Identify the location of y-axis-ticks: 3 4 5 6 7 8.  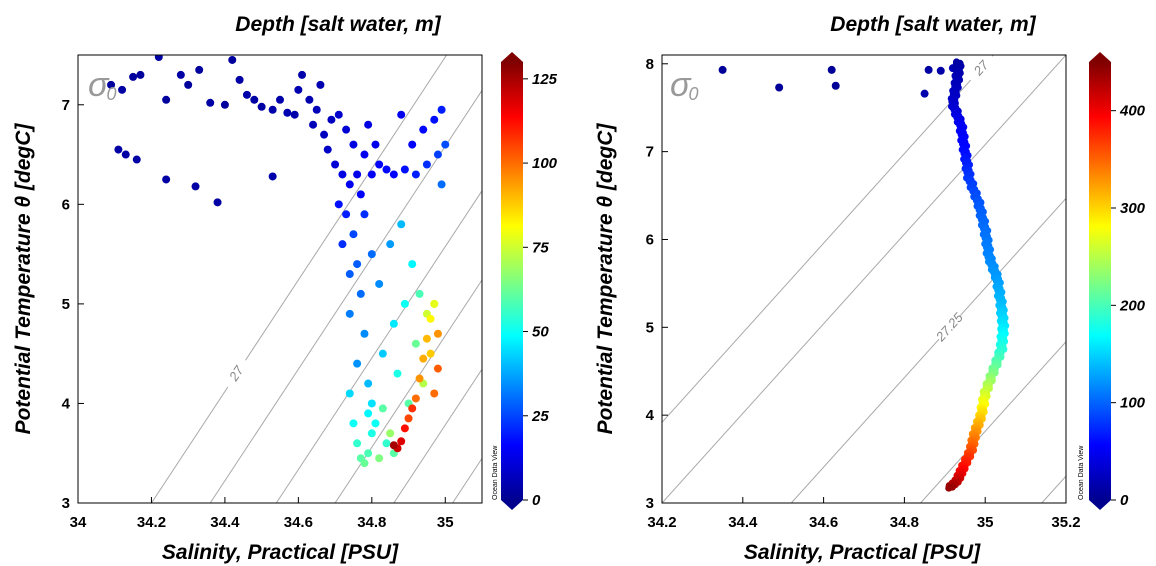
(657, 284).